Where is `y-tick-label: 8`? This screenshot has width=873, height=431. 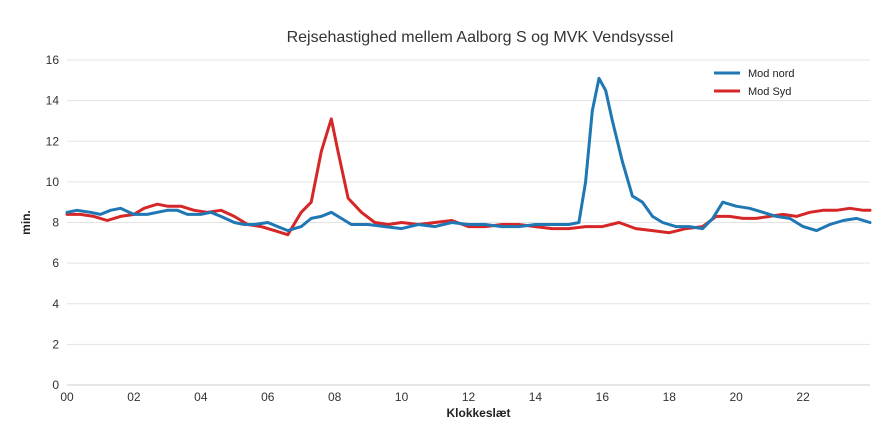 y-tick-label: 8 is located at coordinates (55, 223).